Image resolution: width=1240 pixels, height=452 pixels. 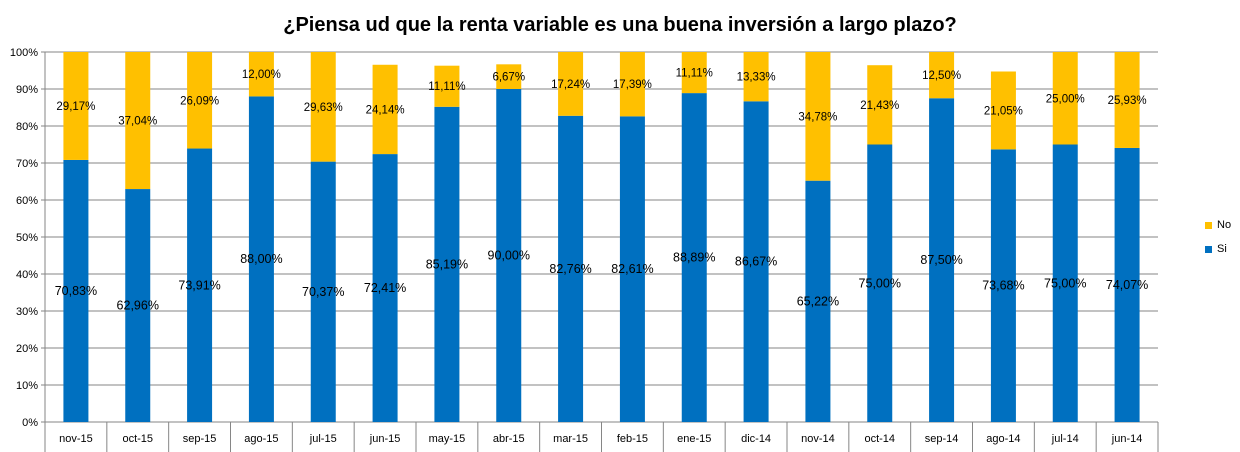 What do you see at coordinates (694, 439) in the screenshot?
I see `x-tick-label: ene-15` at bounding box center [694, 439].